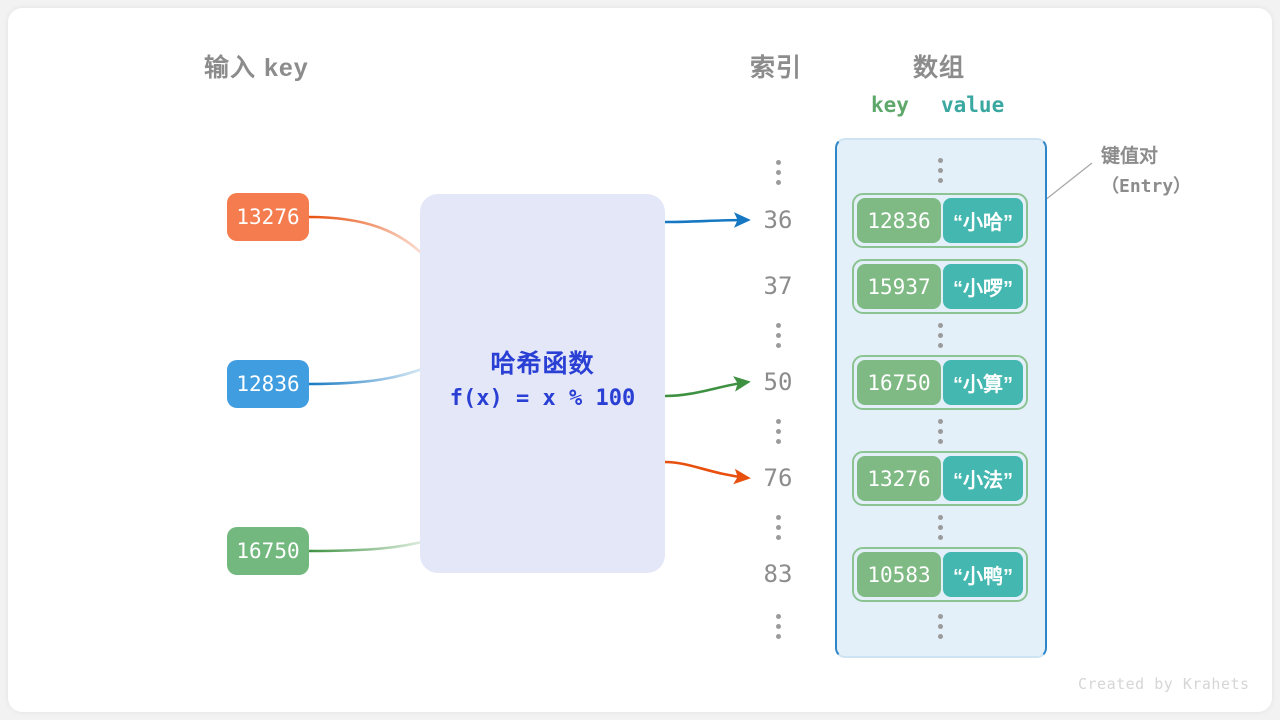 Image resolution: width=1280 pixels, height=720 pixels. What do you see at coordinates (268, 384) in the screenshot?
I see `input-key-12836: 12836` at bounding box center [268, 384].